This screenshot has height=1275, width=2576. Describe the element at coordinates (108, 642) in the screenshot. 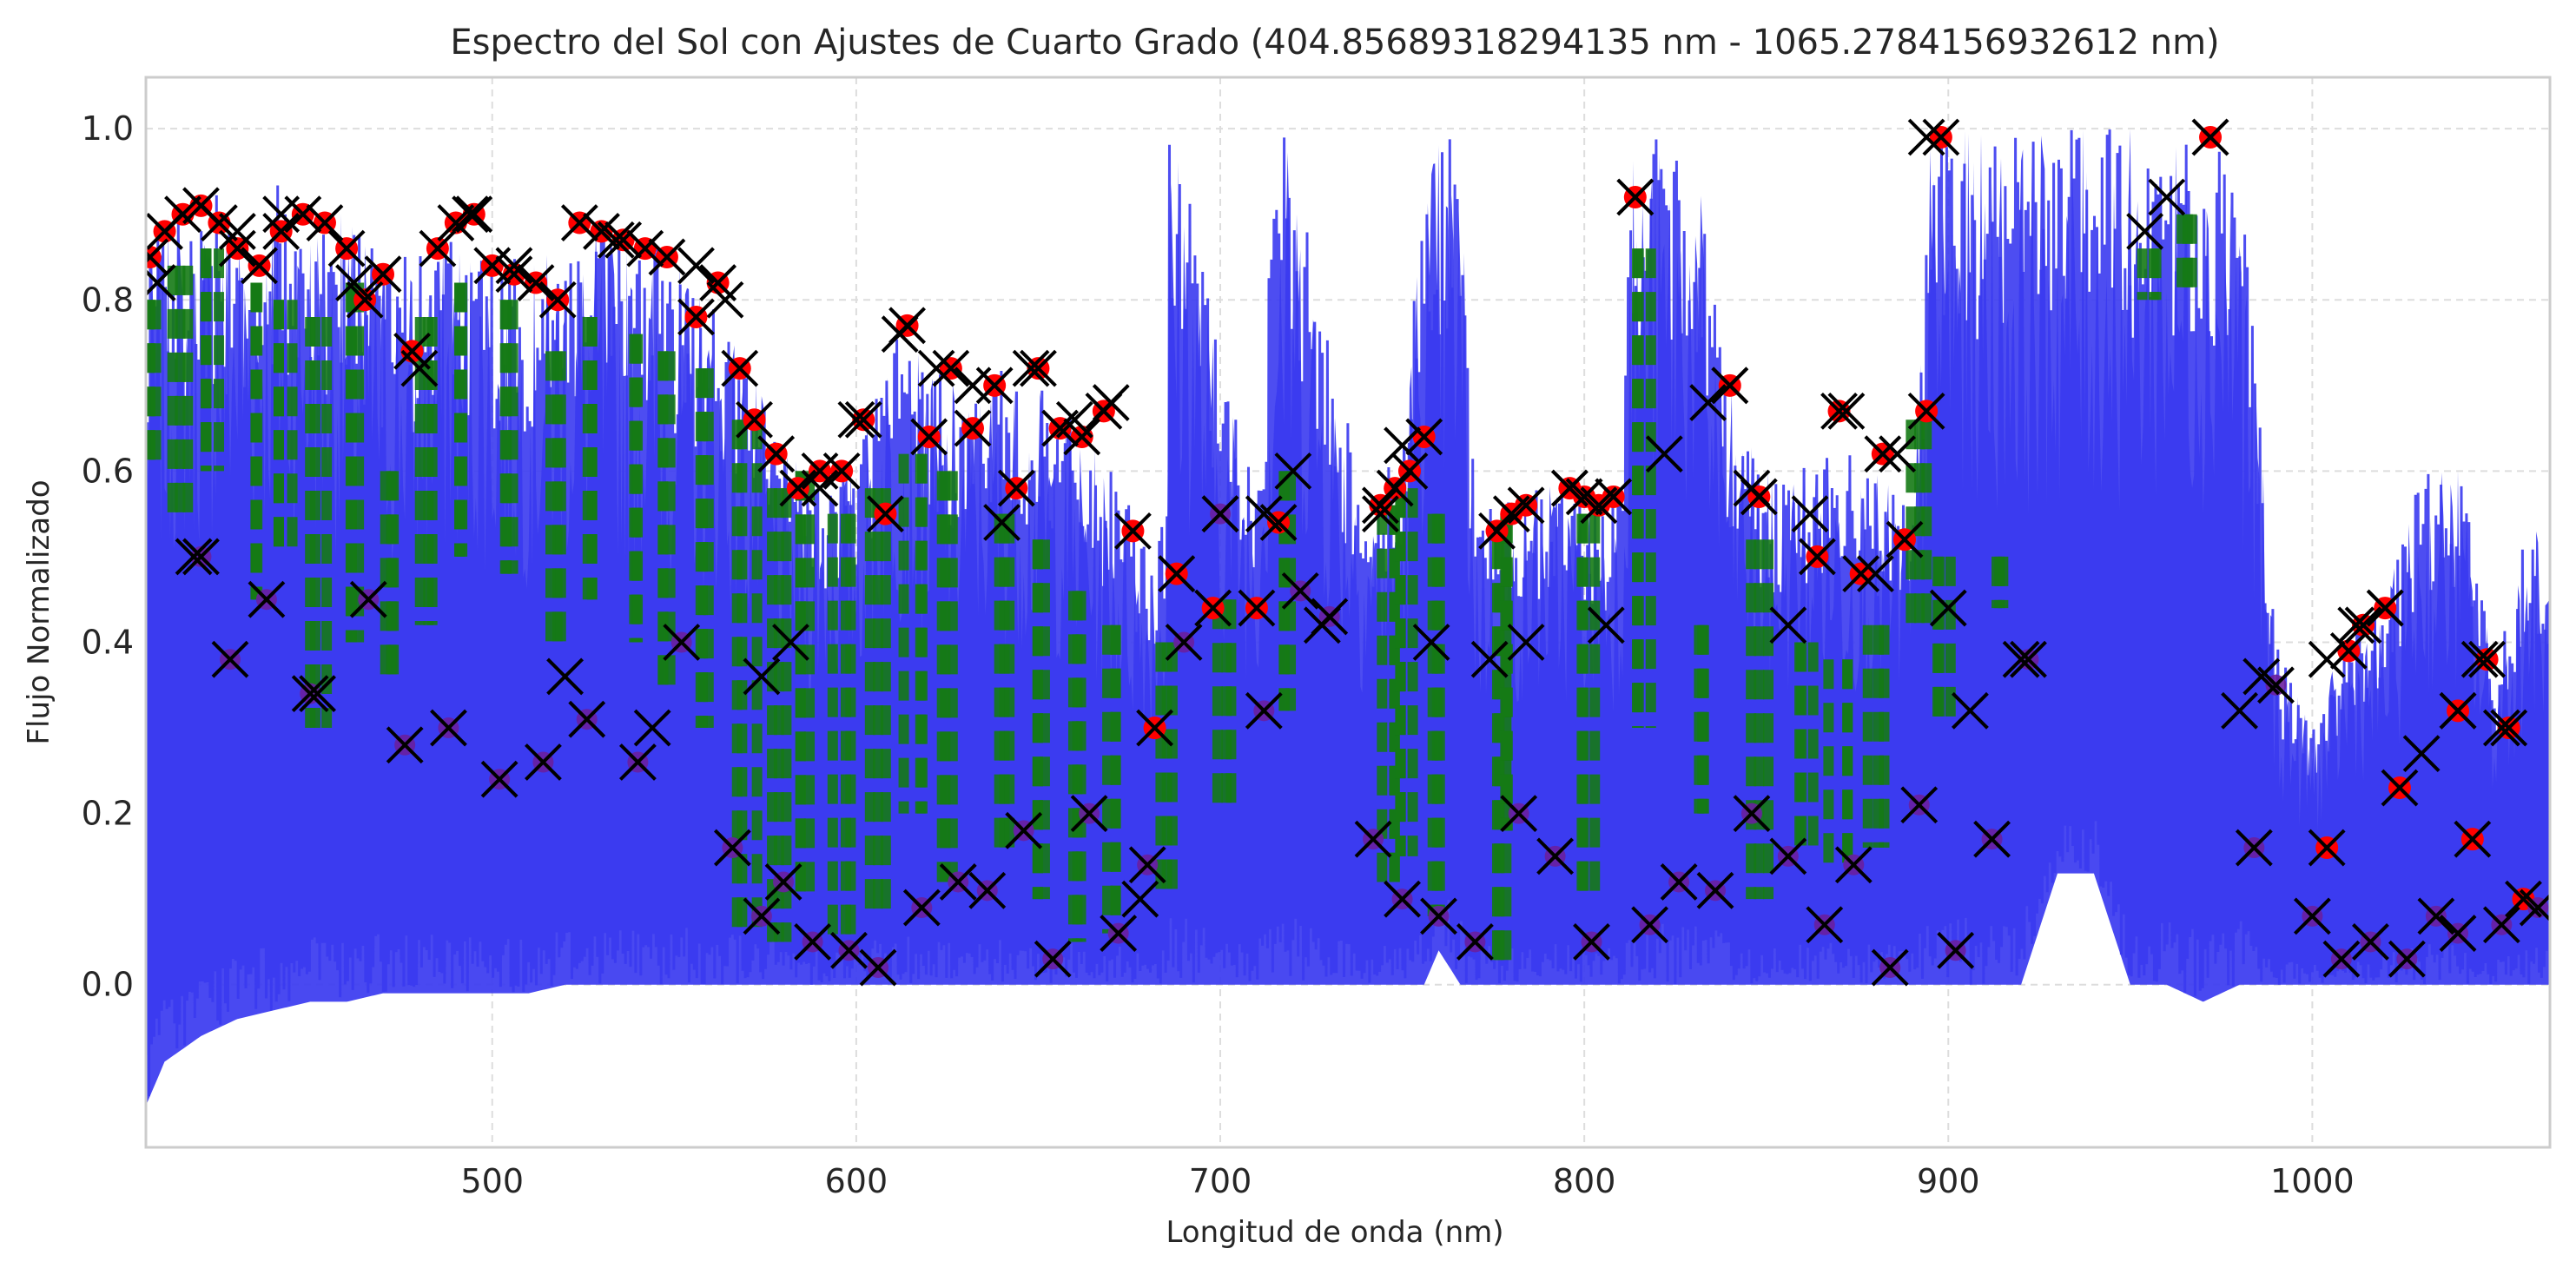

I see `y-tick-label: 0.4` at that location.